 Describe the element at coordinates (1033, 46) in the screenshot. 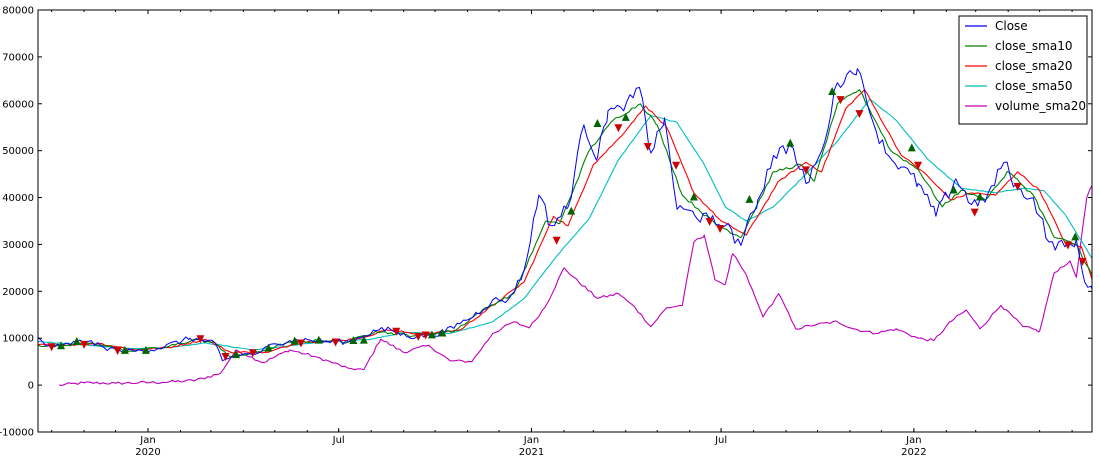

I see `legend-label: close_sma10` at that location.